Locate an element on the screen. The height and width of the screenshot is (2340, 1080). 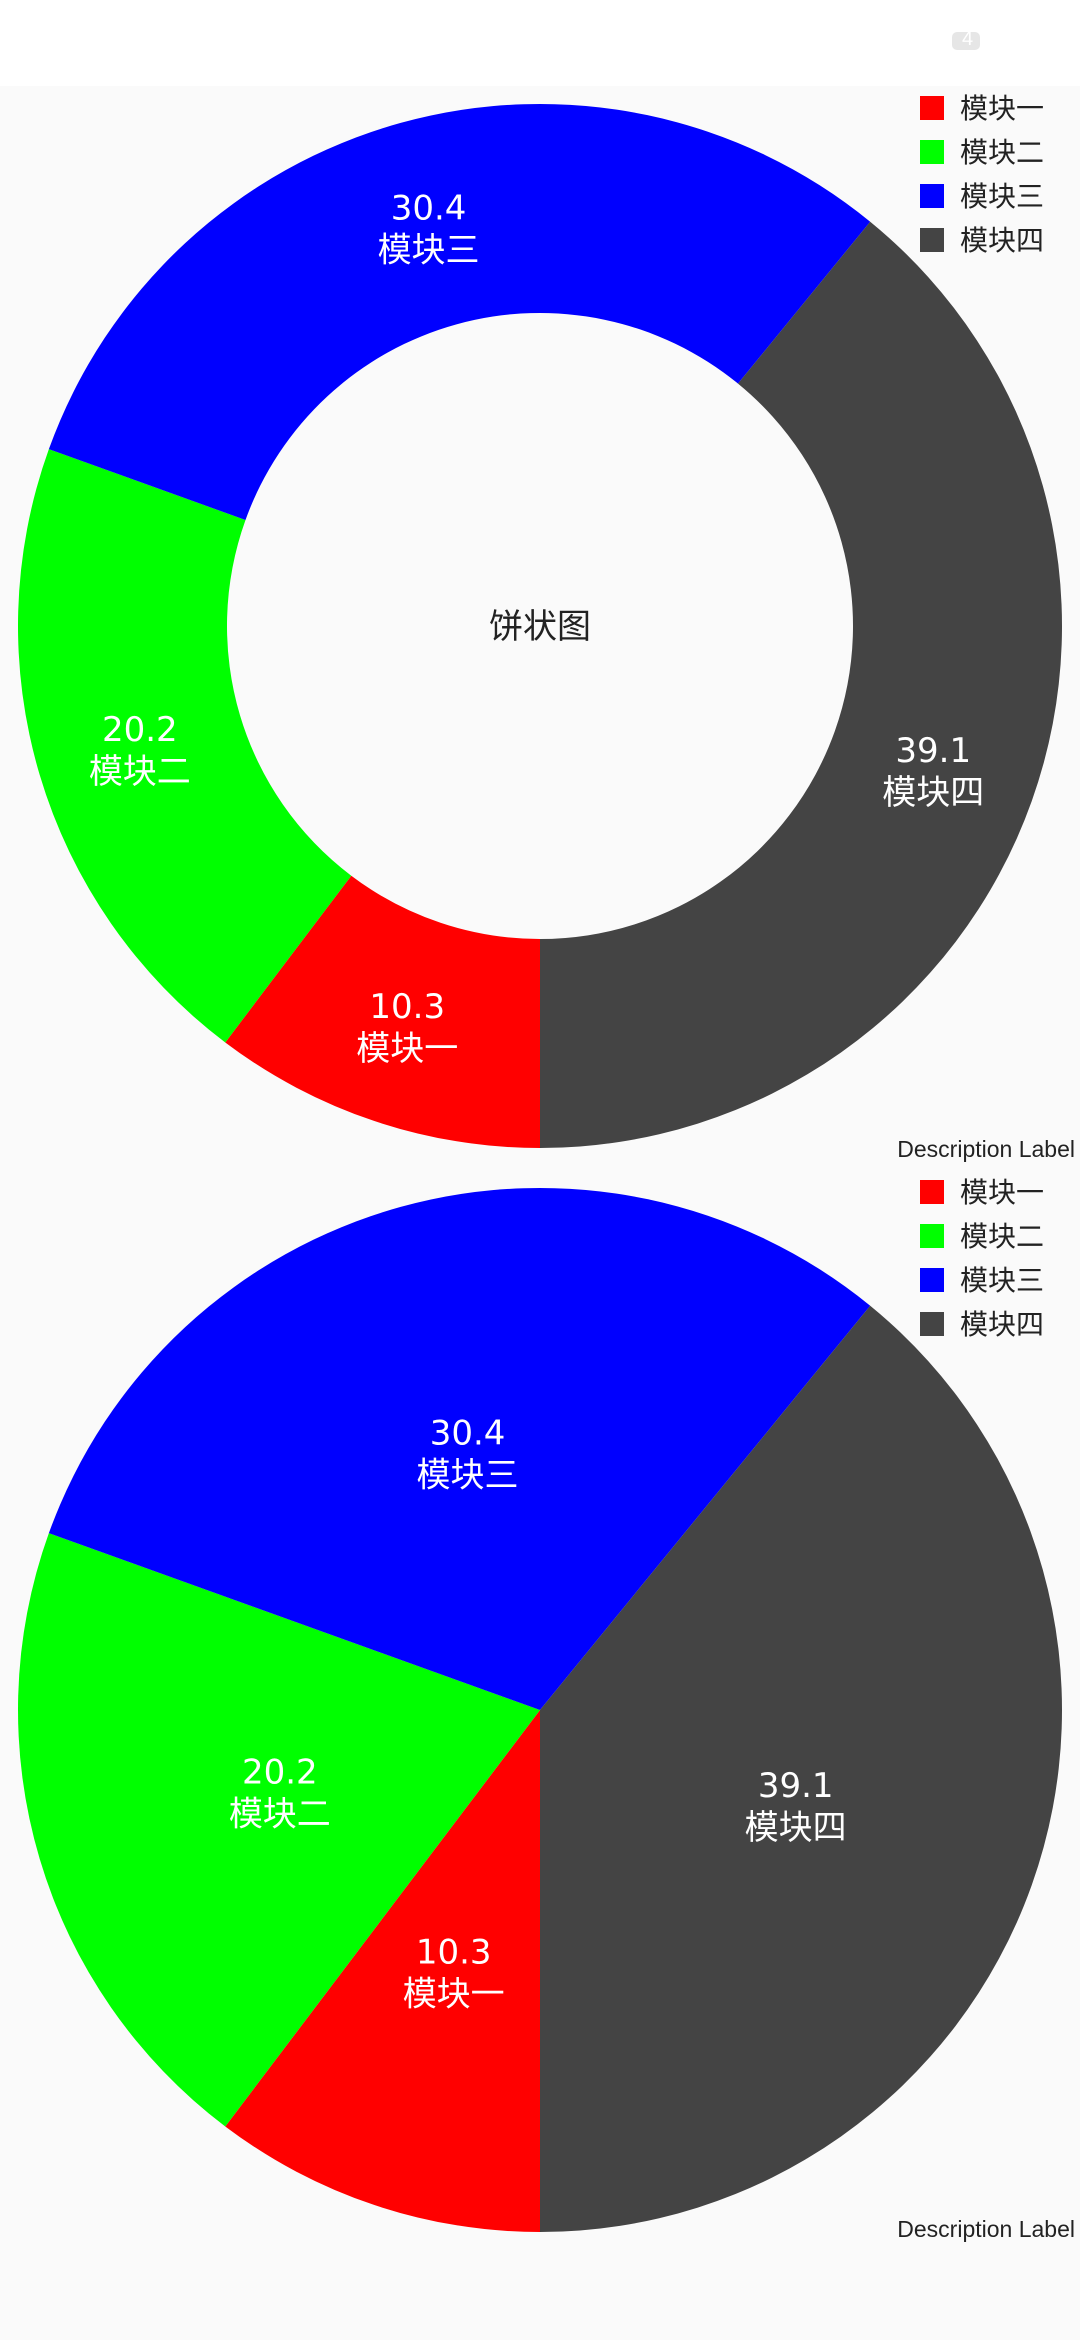
battery-level: 4 is located at coordinates (968, 39).